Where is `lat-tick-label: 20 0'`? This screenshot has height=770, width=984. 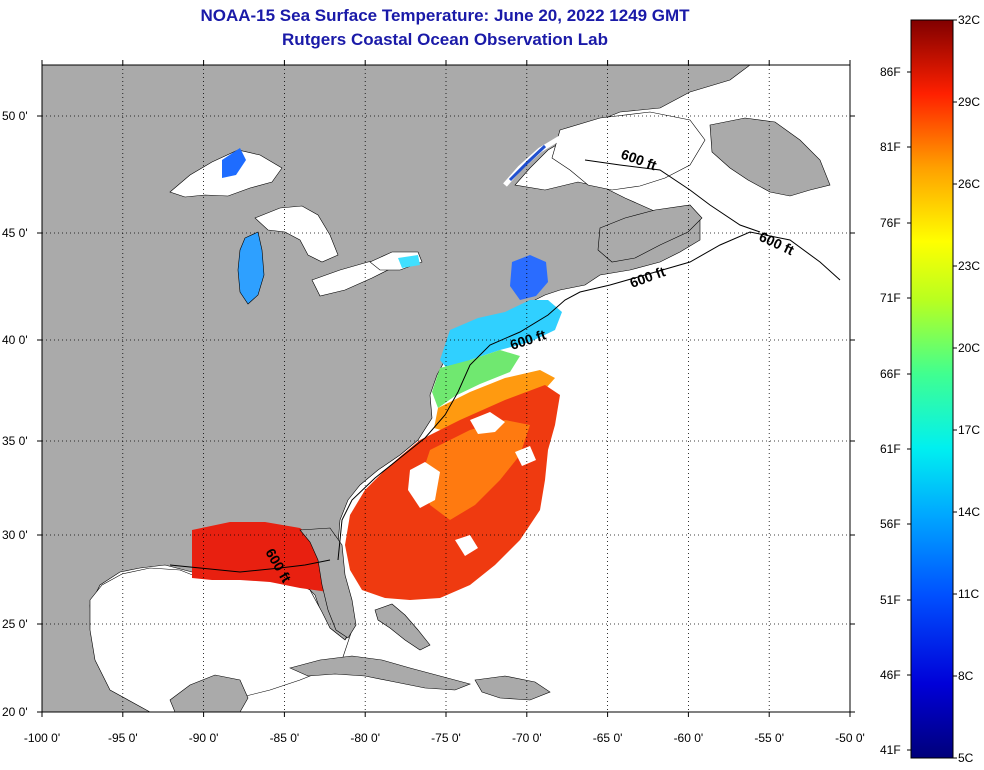 lat-tick-label: 20 0' is located at coordinates (15, 712).